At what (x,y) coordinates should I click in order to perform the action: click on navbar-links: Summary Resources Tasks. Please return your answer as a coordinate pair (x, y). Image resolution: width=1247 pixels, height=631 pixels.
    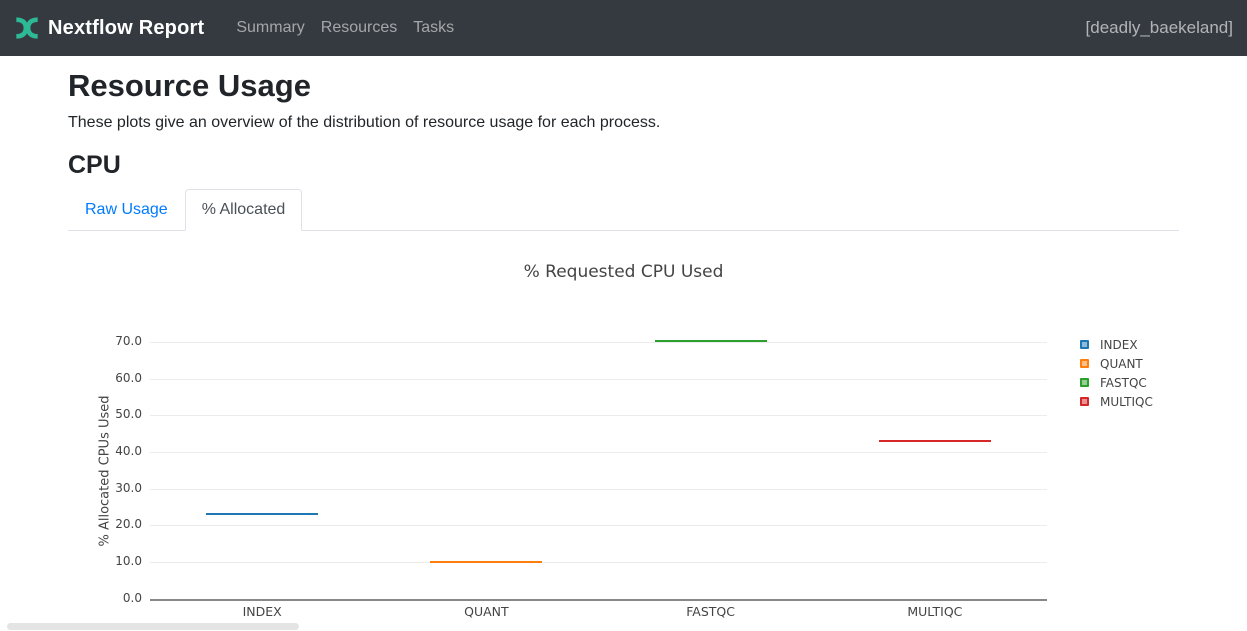
    Looking at the image, I should click on (345, 28).